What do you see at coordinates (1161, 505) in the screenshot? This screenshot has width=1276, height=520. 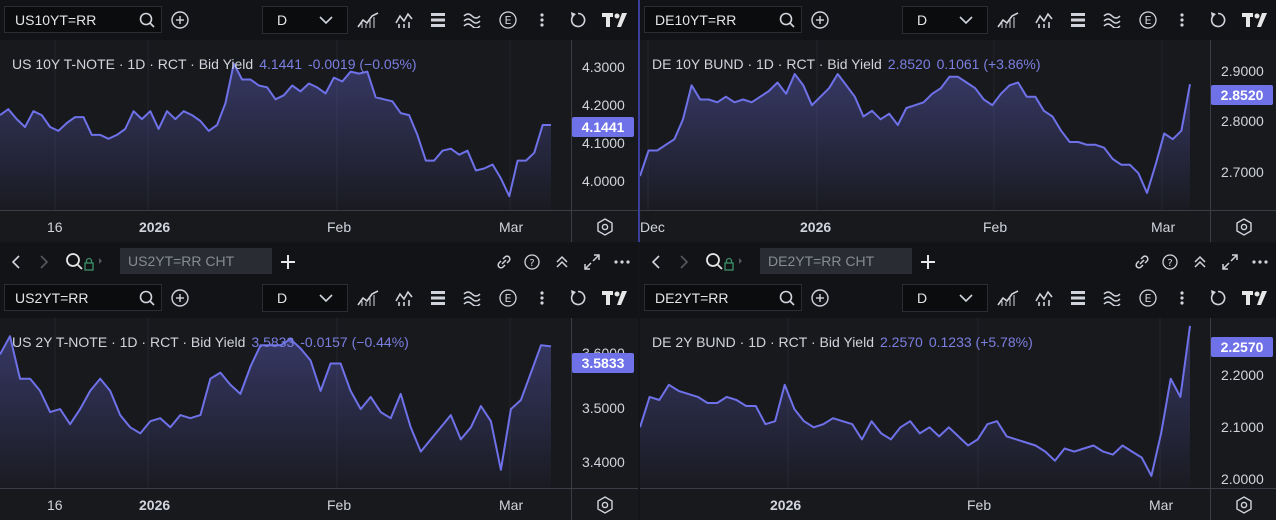 I see `x-tick: Mar` at bounding box center [1161, 505].